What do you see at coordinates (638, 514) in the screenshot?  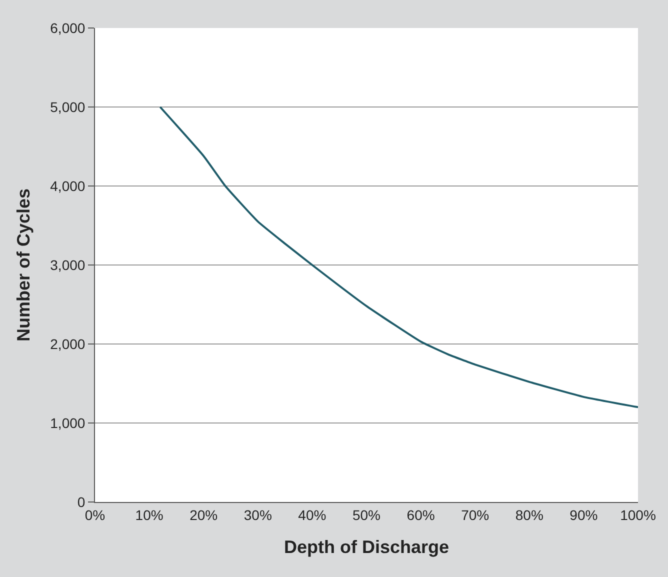 I see `x-tick-label: 100%` at bounding box center [638, 514].